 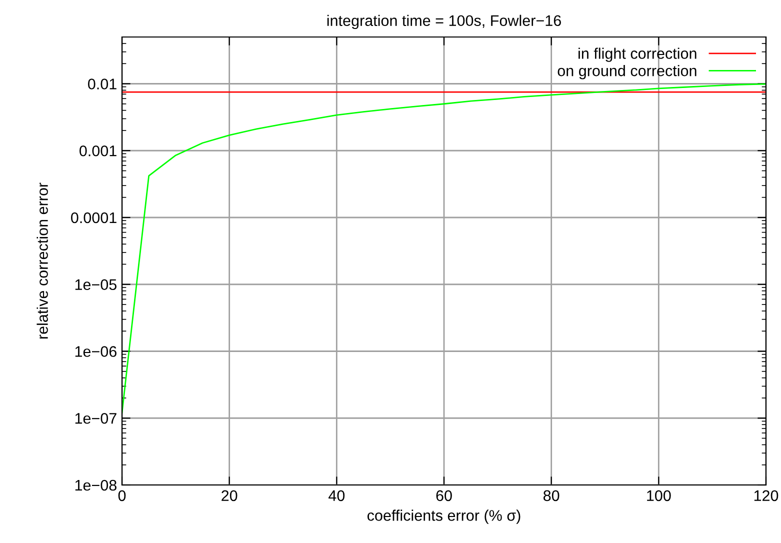 What do you see at coordinates (102, 84) in the screenshot?
I see `y-tick-label: 0.01` at bounding box center [102, 84].